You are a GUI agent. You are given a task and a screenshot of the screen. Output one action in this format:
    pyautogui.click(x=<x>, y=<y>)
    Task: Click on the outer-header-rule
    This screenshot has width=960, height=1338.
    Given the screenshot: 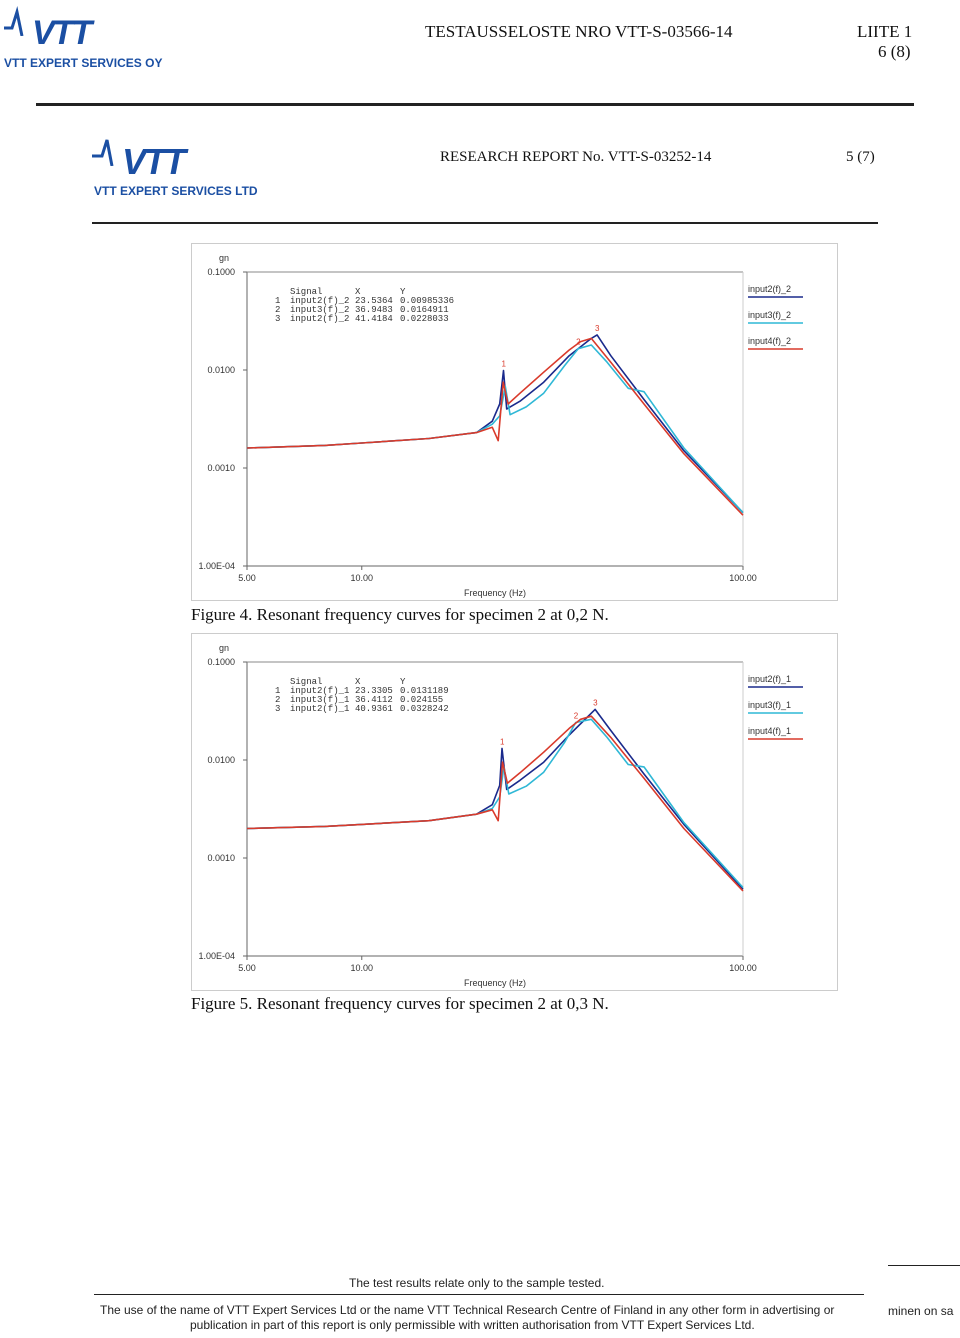 What is the action you would take?
    pyautogui.click(x=475, y=104)
    